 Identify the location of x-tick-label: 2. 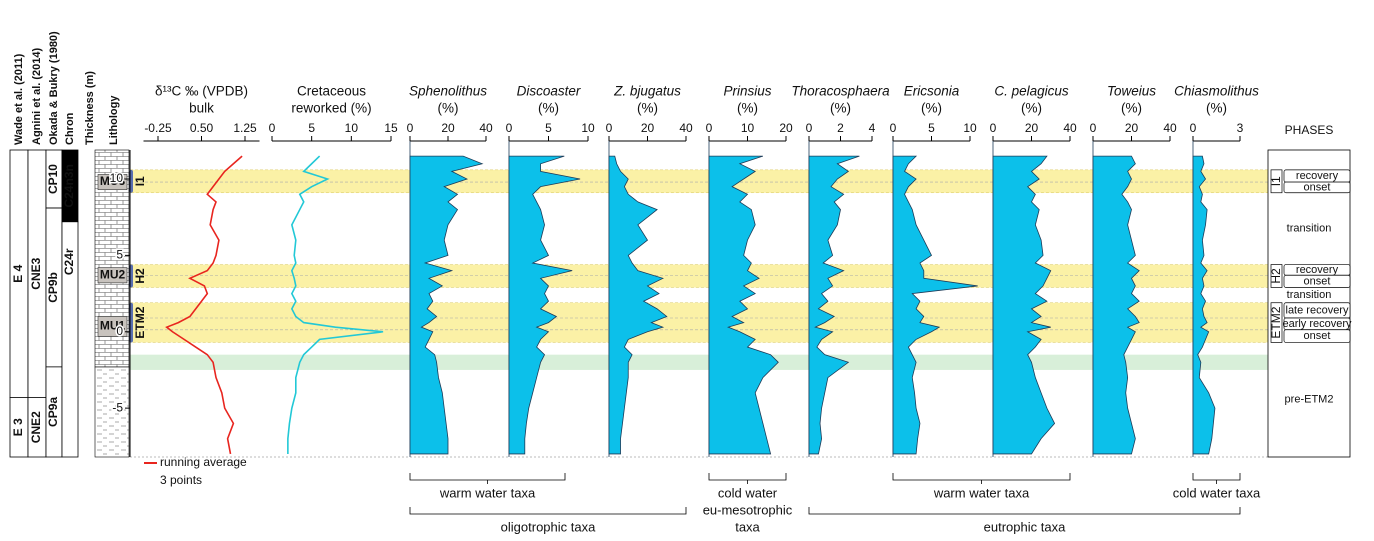
(840, 128).